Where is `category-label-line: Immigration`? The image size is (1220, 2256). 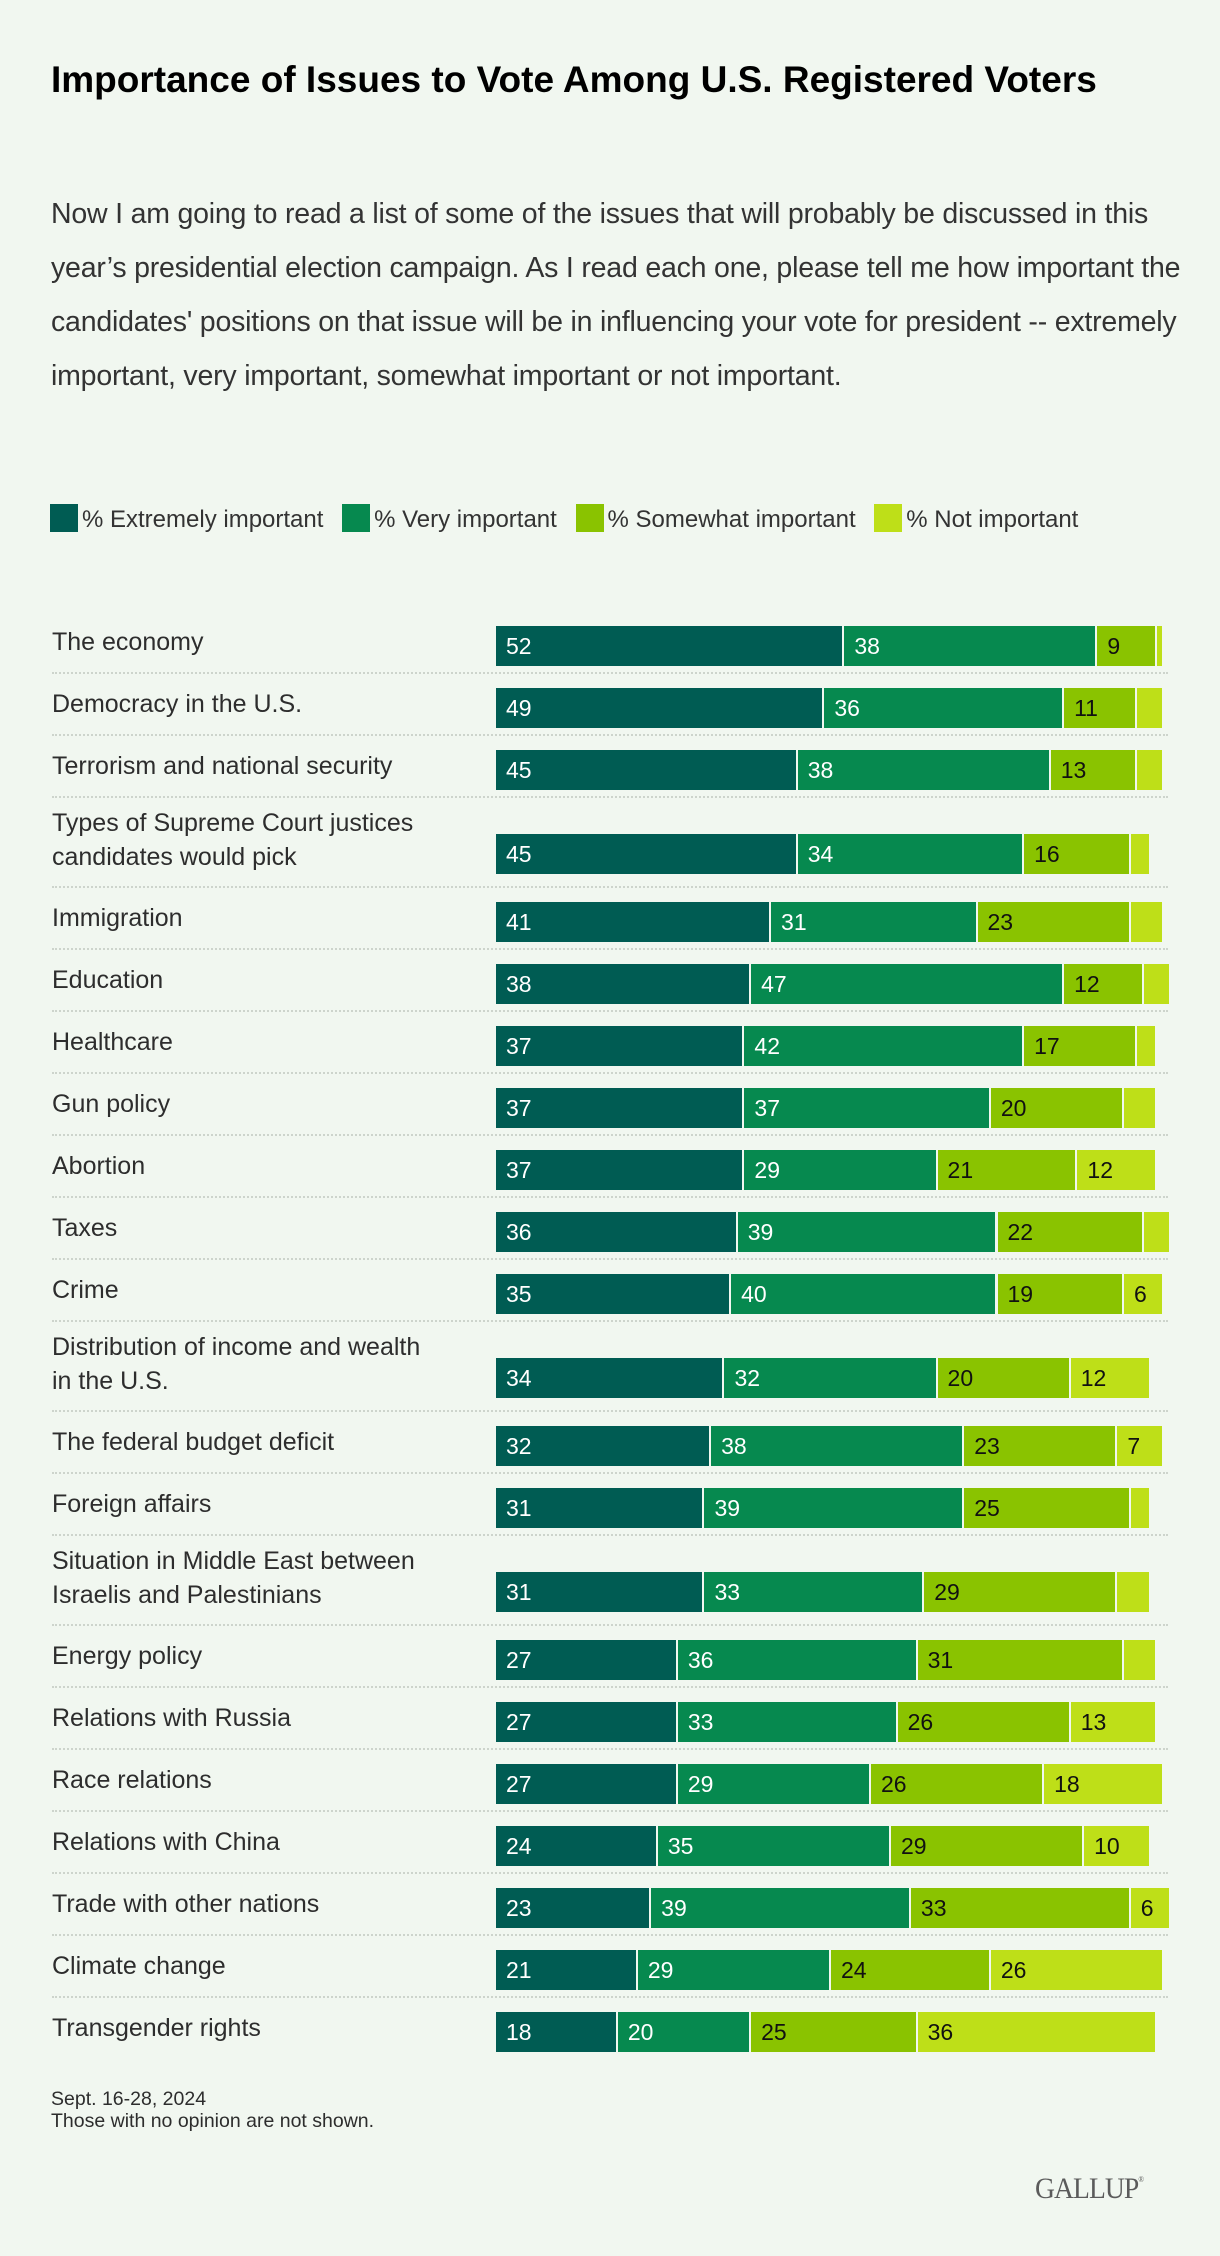 category-label-line: Immigration is located at coordinates (117, 918).